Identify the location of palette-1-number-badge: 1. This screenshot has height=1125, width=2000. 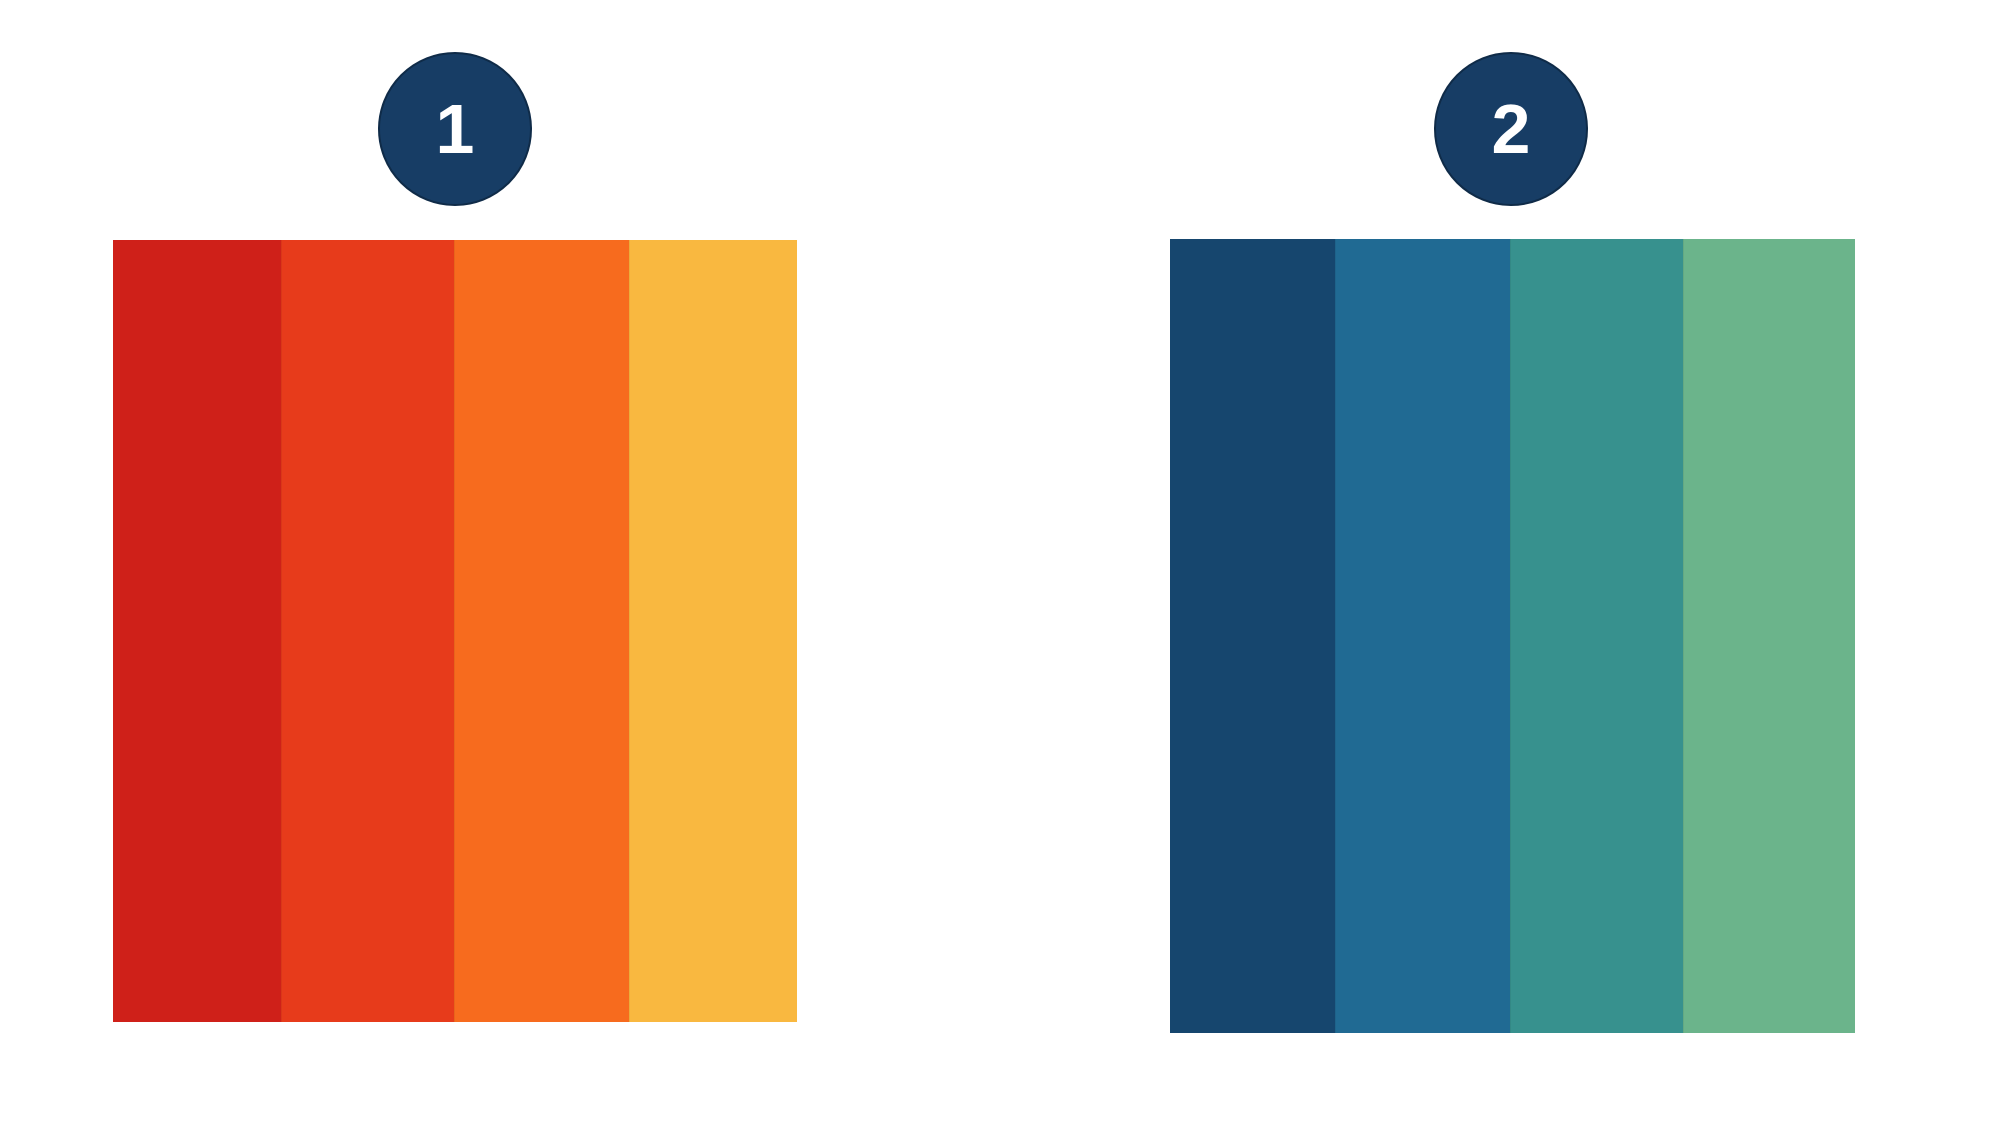
(455, 129).